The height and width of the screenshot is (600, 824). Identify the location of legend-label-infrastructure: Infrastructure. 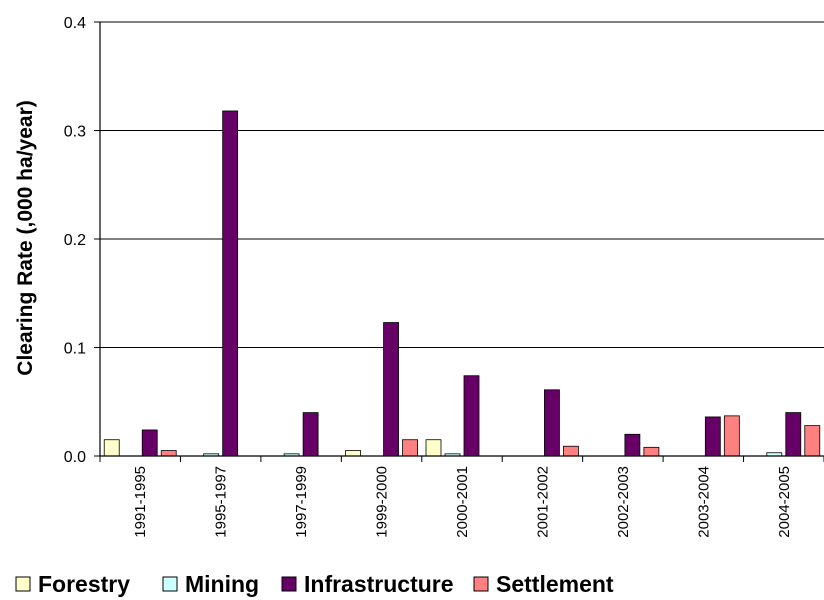
(379, 584).